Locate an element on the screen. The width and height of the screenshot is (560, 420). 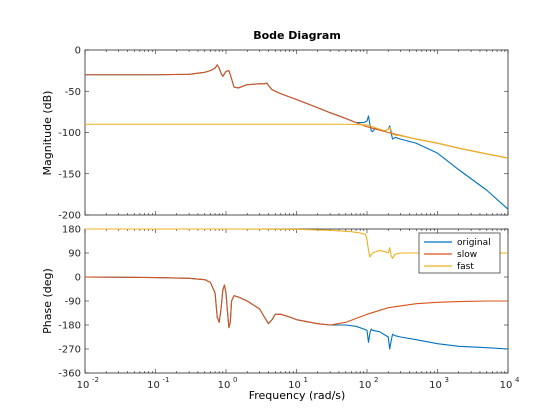
phase-axis-label: Phase (deg) is located at coordinates (47, 301).